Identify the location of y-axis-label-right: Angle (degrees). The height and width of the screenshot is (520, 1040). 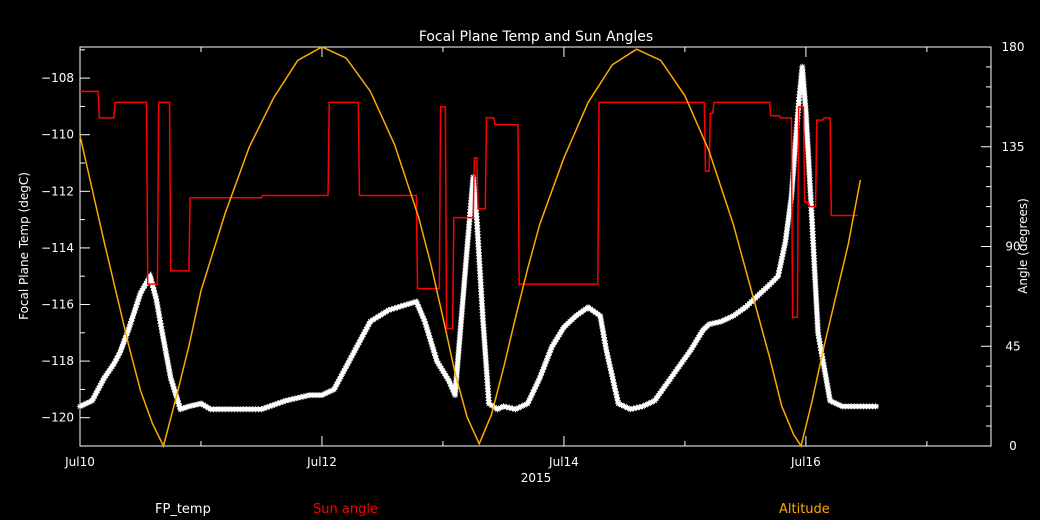
(1023, 246).